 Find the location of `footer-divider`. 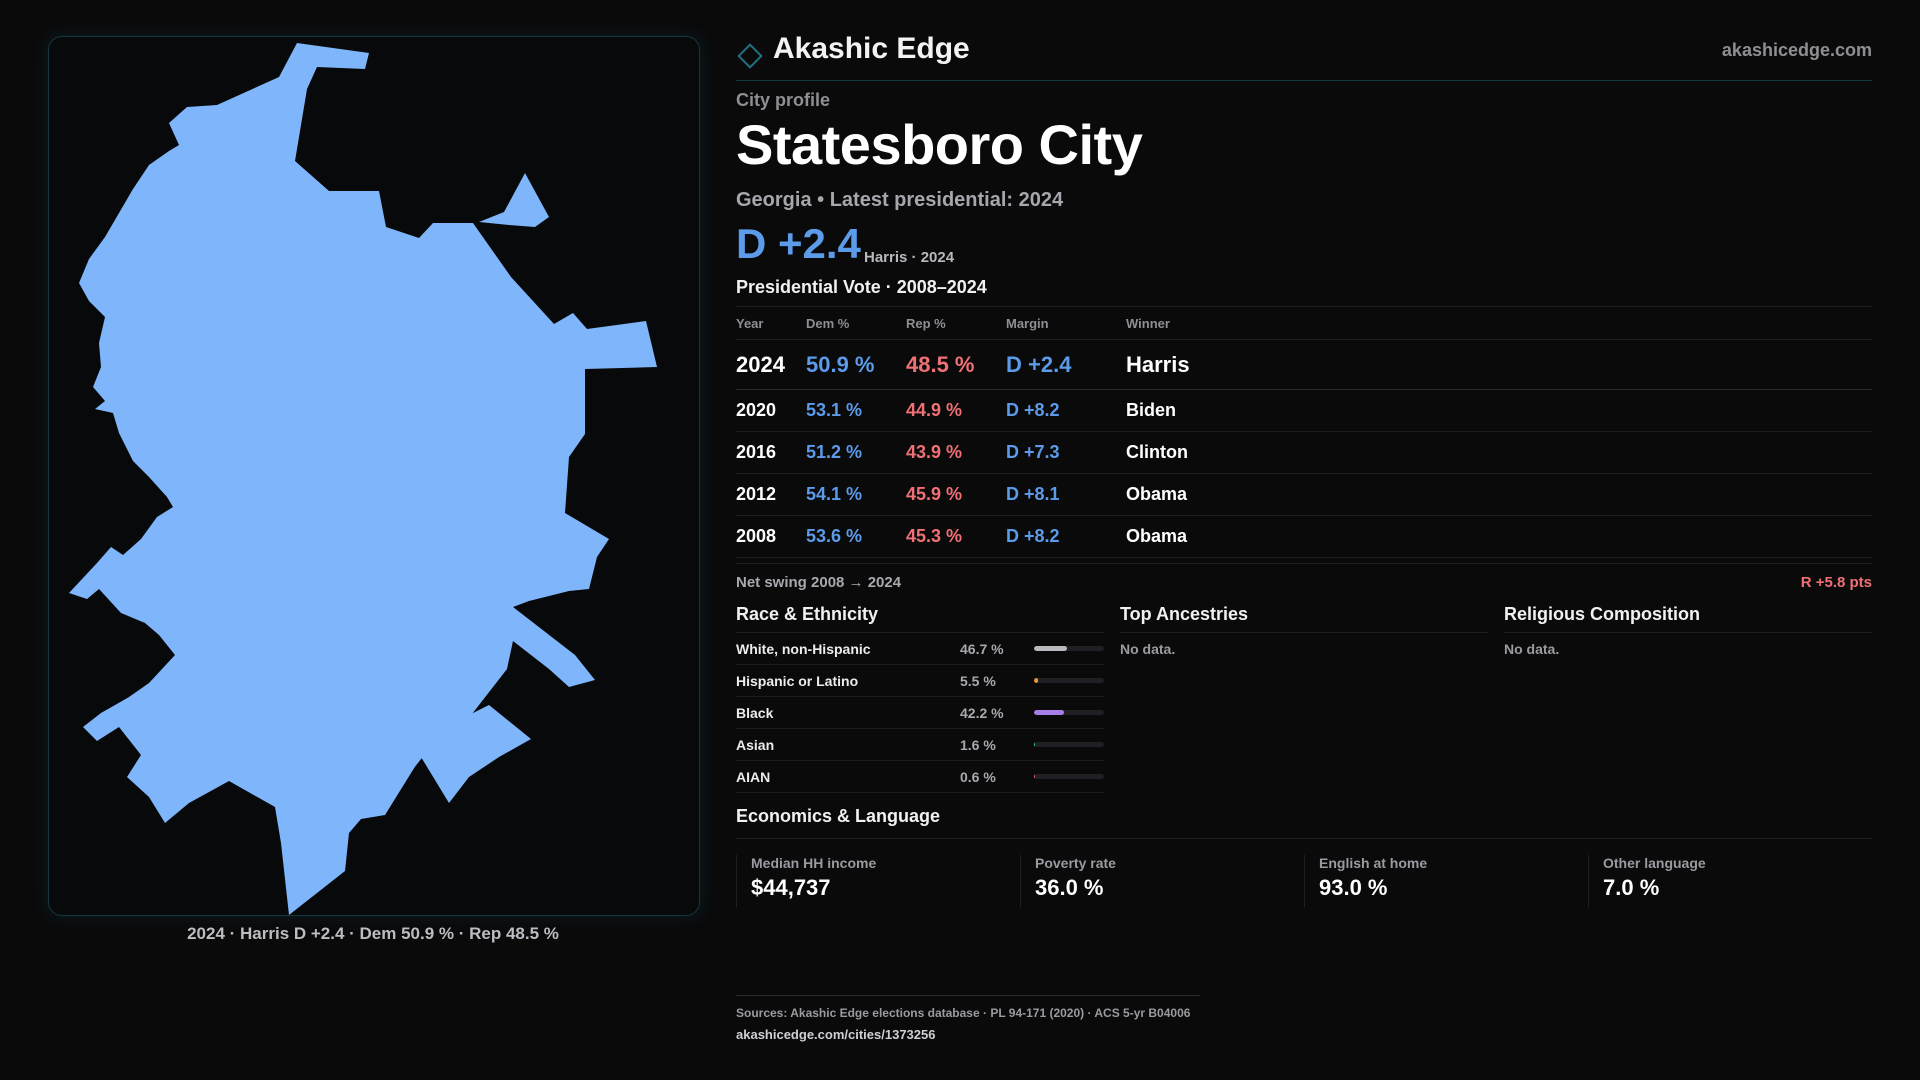

footer-divider is located at coordinates (968, 995).